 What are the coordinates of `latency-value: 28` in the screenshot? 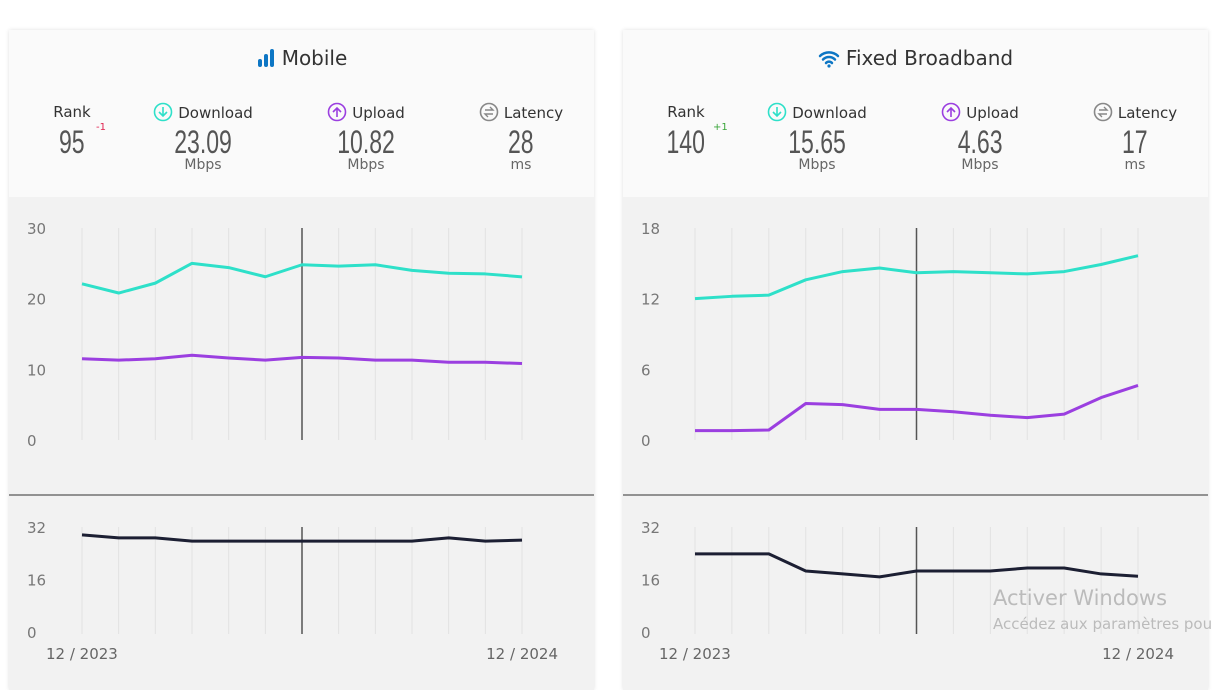 It's located at (521, 142).